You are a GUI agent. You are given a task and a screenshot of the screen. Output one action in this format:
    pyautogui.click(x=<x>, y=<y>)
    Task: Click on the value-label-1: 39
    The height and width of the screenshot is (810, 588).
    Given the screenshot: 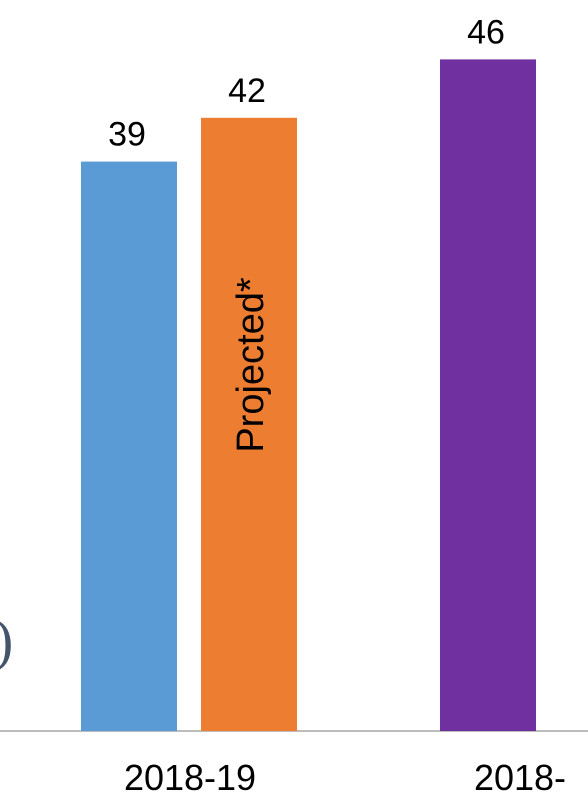 What is the action you would take?
    pyautogui.click(x=127, y=135)
    